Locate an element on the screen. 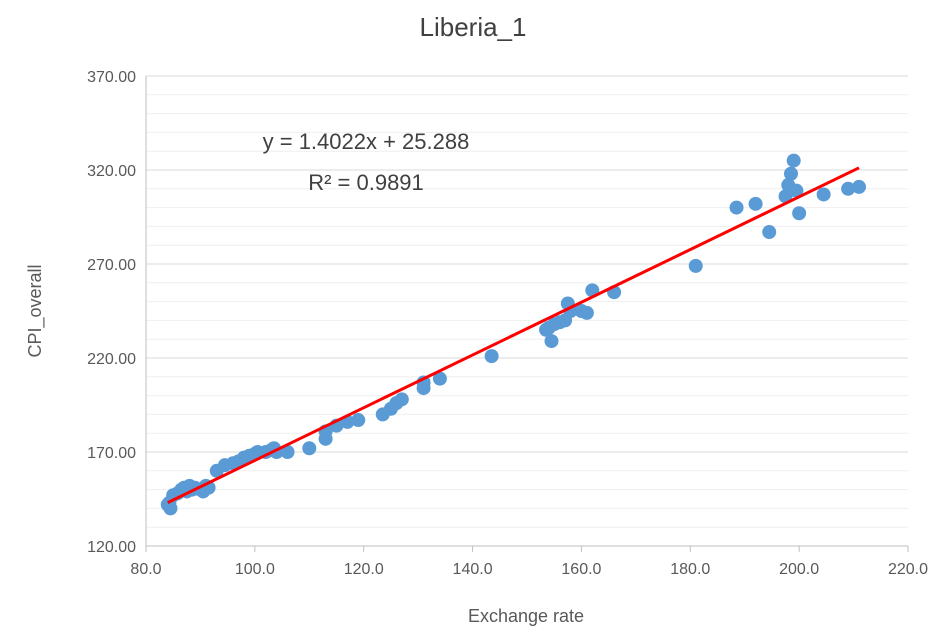 The image size is (946, 630). y-tick-label: 320.00 is located at coordinates (111, 171).